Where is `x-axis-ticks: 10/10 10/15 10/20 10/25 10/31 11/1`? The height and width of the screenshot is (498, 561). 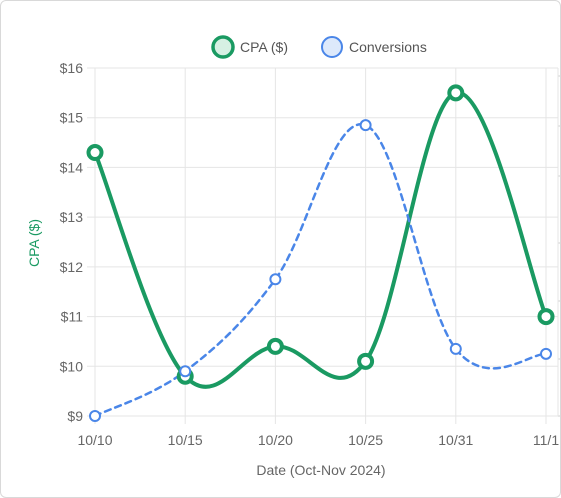
x-axis-ticks: 10/10 10/15 10/20 10/25 10/31 11/1 is located at coordinates (318, 440).